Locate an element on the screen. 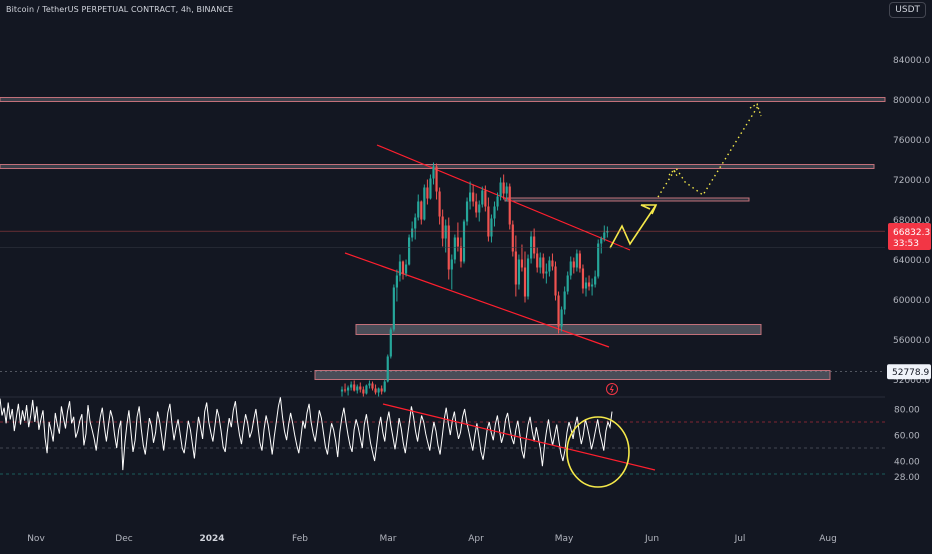  projection-dotted-arrow-end is located at coordinates (755, 110).